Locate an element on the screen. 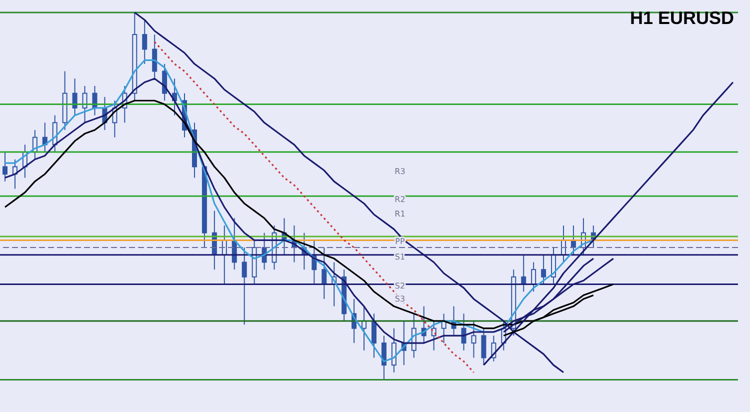  annotation: R2 is located at coordinates (400, 199).